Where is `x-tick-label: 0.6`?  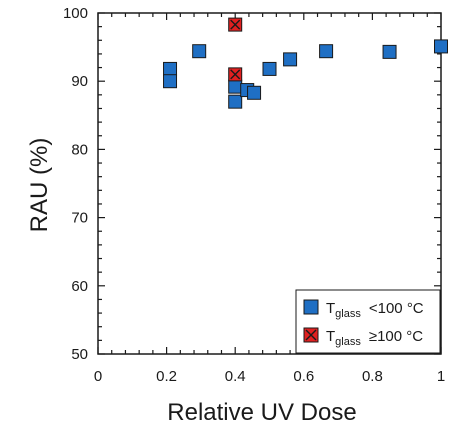
x-tick-label: 0.6 is located at coordinates (303, 376).